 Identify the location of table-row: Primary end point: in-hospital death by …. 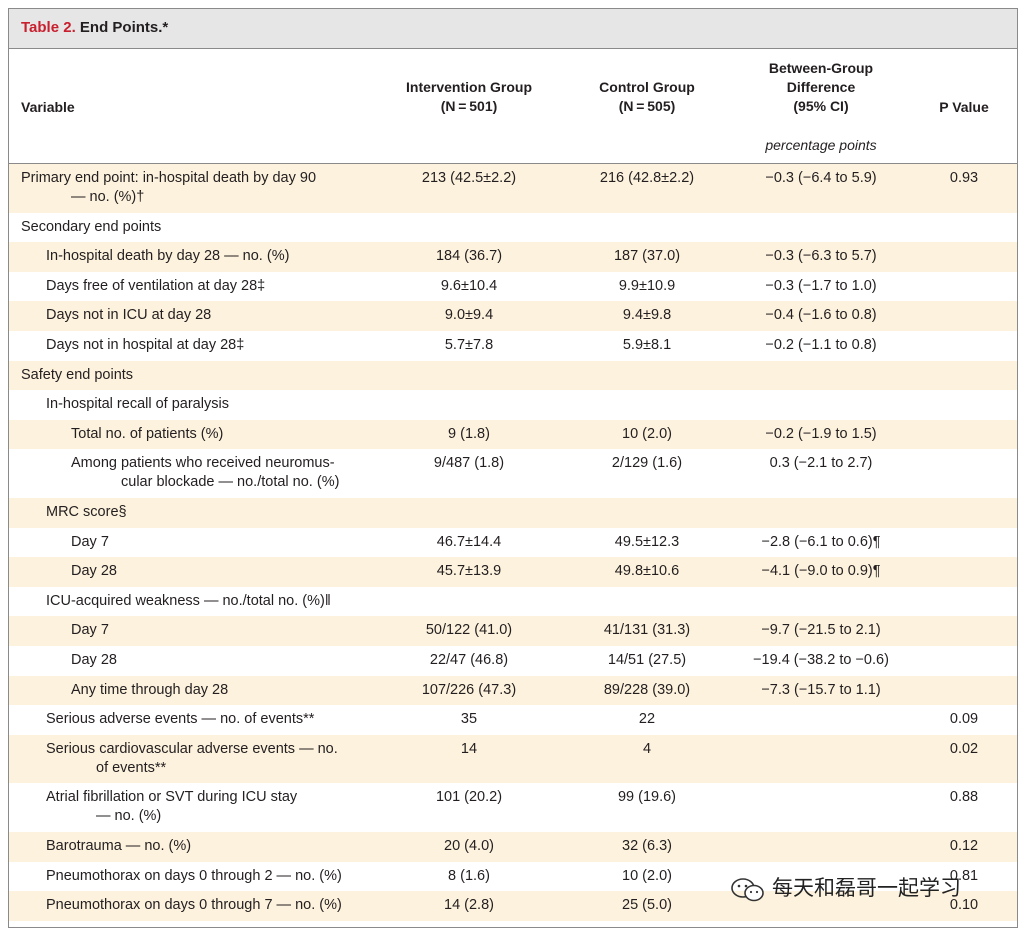
(513, 188).